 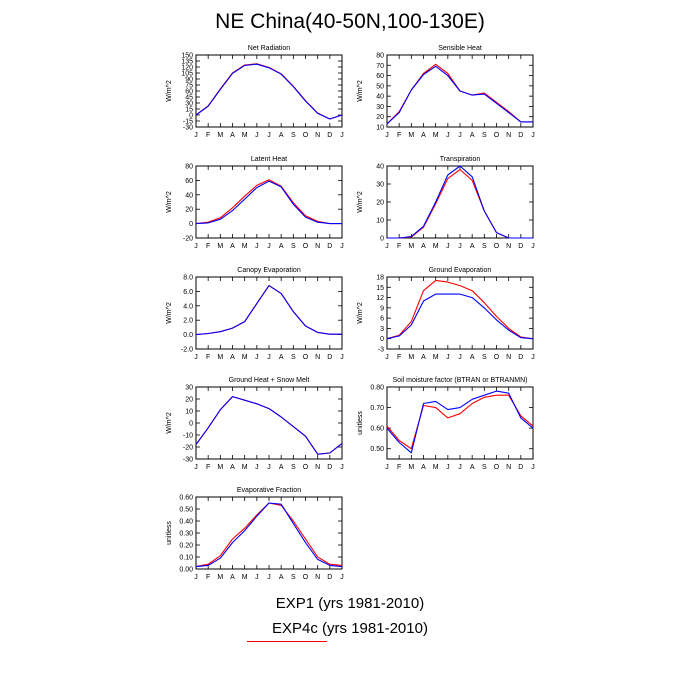 What do you see at coordinates (188, 335) in the screenshot?
I see `y-tick-label: 0.0` at bounding box center [188, 335].